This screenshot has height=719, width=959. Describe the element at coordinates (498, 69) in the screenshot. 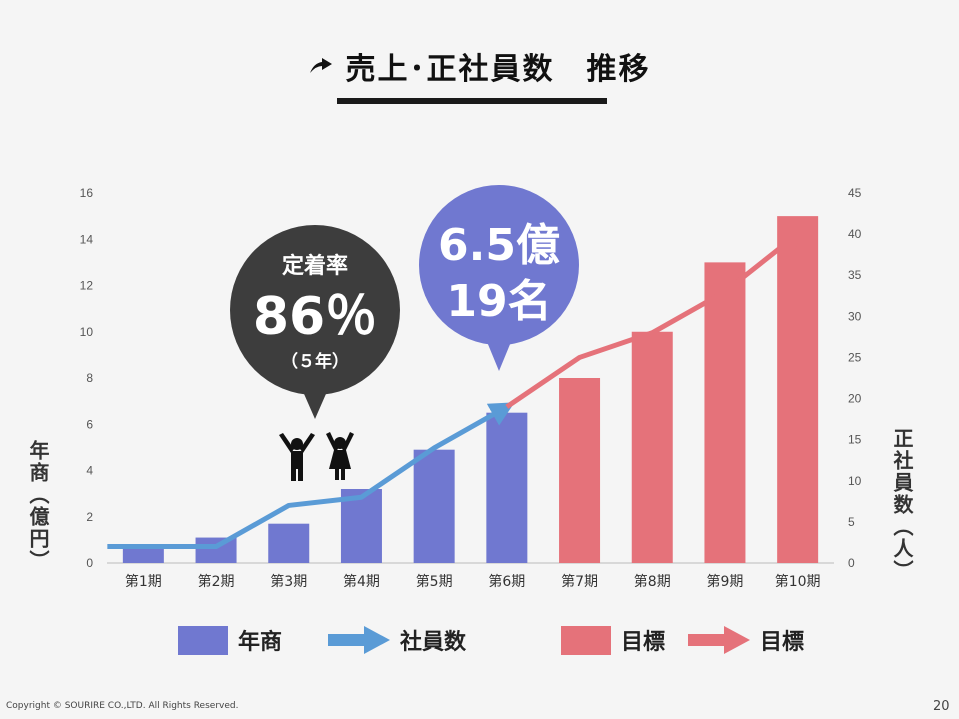

I see `page-title: 売上･正社員数 推移` at that location.